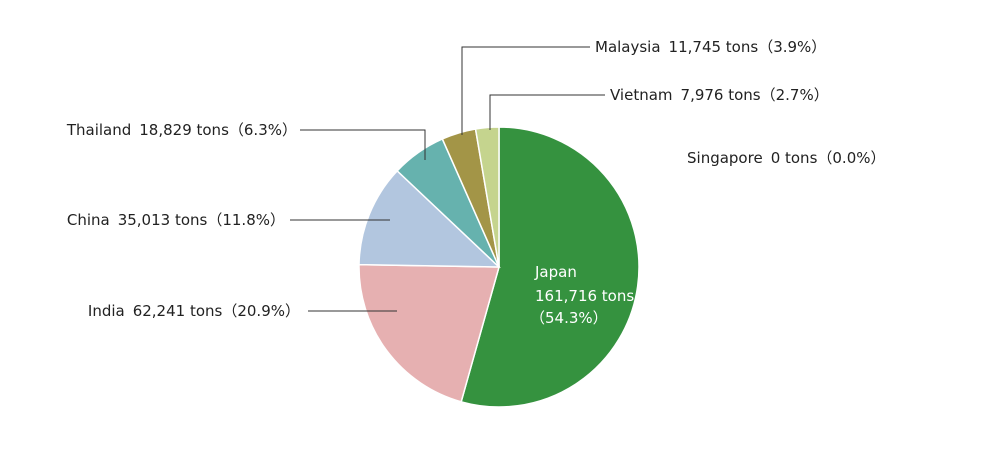 The height and width of the screenshot is (458, 1000). I want to click on percent-label: （2.7%）, so click(795, 95).